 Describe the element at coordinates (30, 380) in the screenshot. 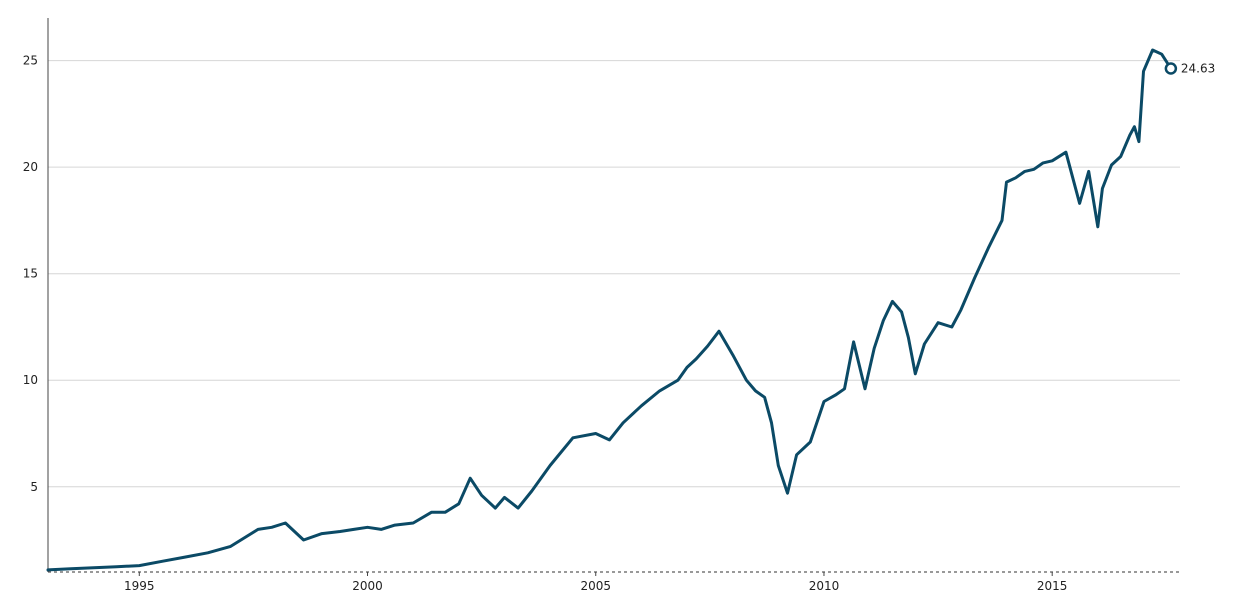

I see `y-tick-label: 10` at that location.